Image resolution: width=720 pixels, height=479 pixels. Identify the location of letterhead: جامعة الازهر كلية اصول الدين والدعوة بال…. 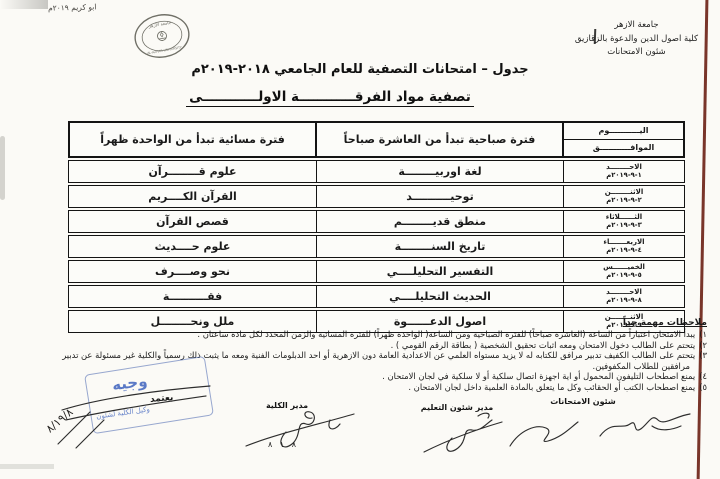
(636, 39).